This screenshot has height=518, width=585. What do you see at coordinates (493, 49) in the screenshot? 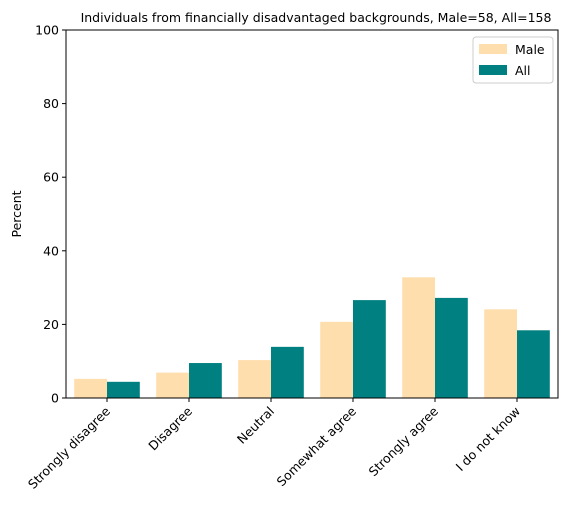
I see `legend-swatch-male` at bounding box center [493, 49].